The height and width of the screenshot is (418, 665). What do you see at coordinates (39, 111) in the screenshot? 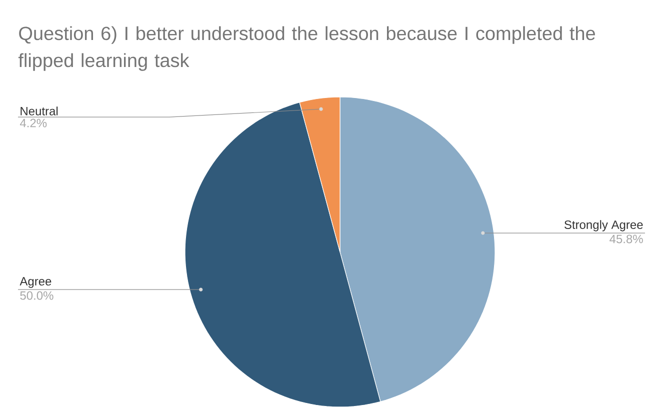
I see `slice-label: Neutral` at bounding box center [39, 111].